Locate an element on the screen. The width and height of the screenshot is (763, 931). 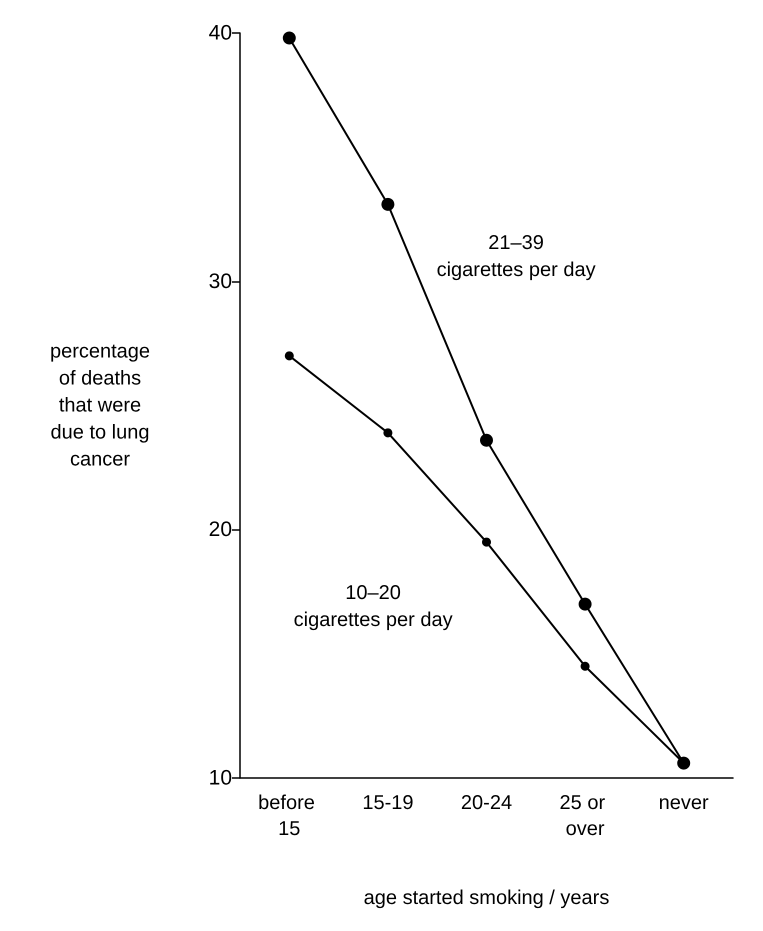
x-tick-label: 20-24 is located at coordinates (486, 803).